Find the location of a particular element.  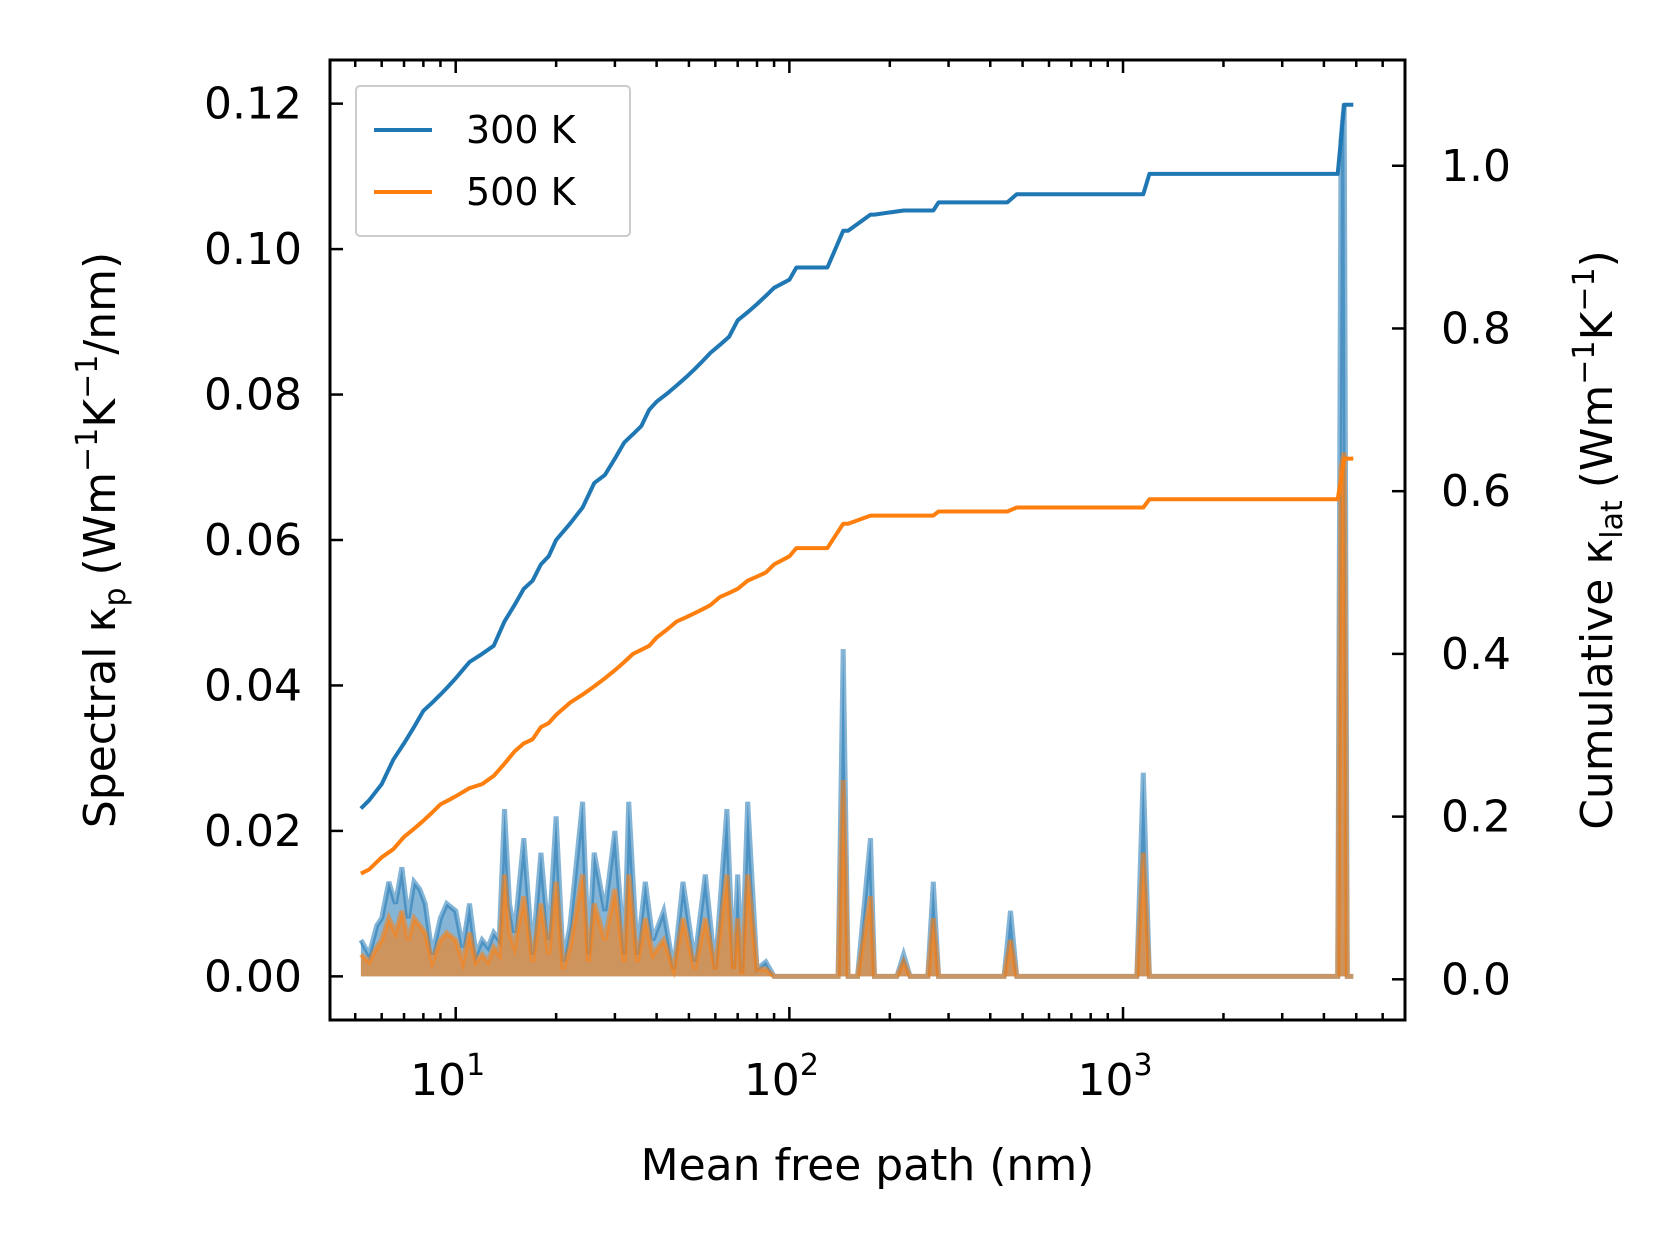

right-y-label-exp2: −1 is located at coordinates (1584, 289).